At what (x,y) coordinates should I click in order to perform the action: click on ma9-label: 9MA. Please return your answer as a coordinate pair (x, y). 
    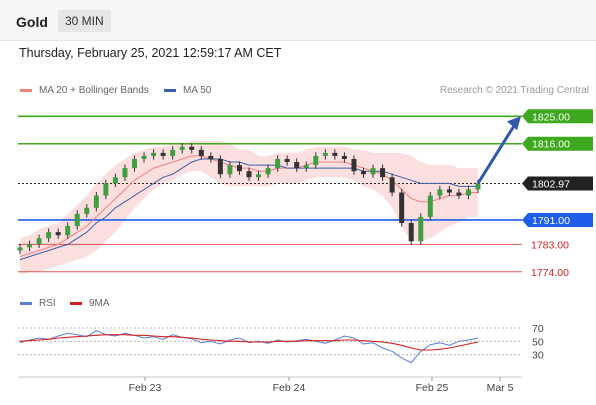
    Looking at the image, I should click on (99, 303).